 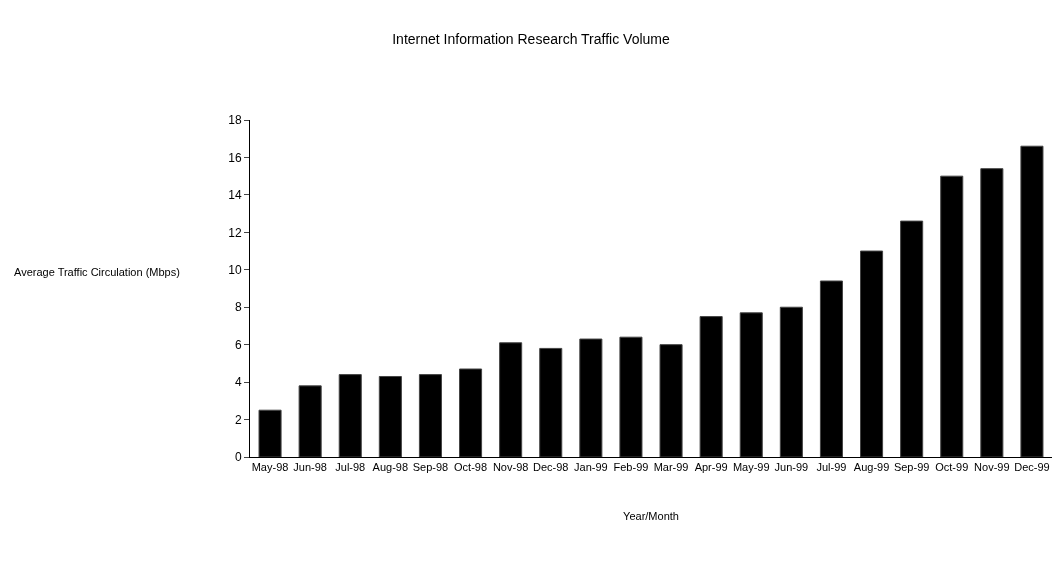 What do you see at coordinates (238, 419) in the screenshot?
I see `y-tick-label: 2` at bounding box center [238, 419].